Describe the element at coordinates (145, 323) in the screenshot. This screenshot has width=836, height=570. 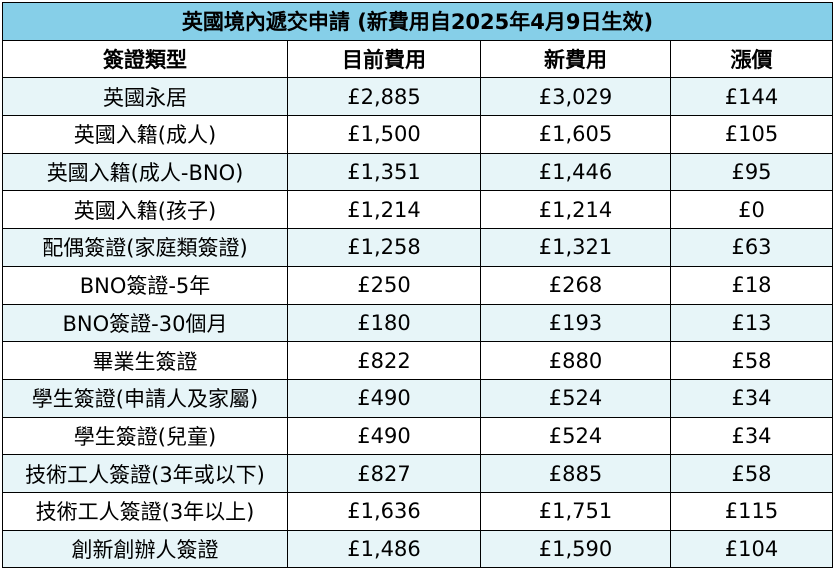
I see `cell-visa-type: BNO簽證-30個月` at that location.